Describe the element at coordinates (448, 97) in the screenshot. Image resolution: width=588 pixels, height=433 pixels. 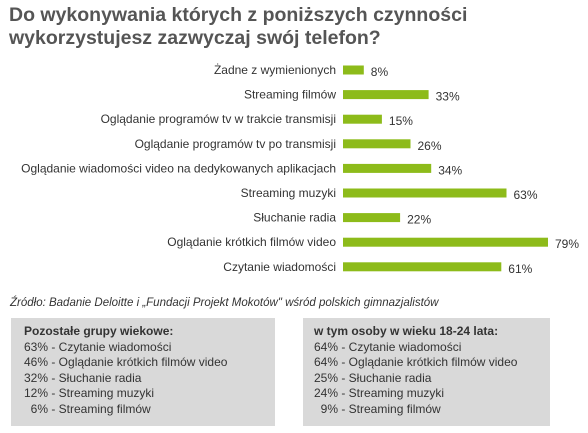
I see `value-label: 33%` at that location.